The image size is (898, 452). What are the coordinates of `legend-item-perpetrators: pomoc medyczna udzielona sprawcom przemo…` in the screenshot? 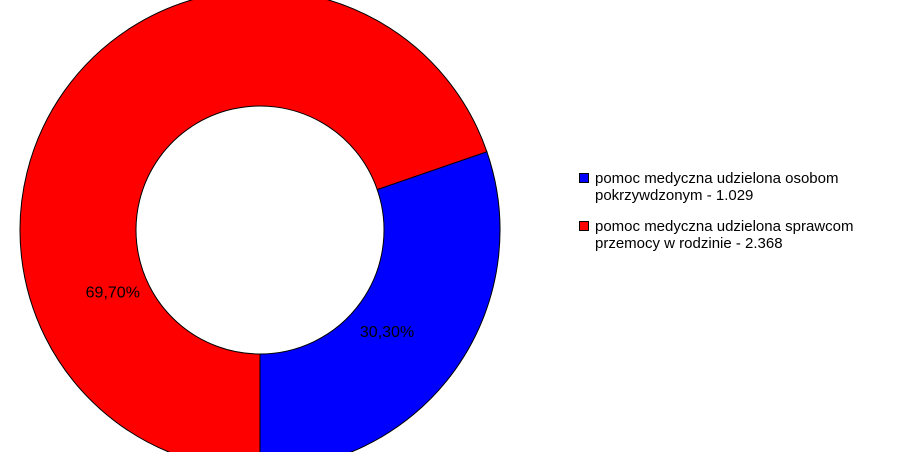 It's located at (737, 235).